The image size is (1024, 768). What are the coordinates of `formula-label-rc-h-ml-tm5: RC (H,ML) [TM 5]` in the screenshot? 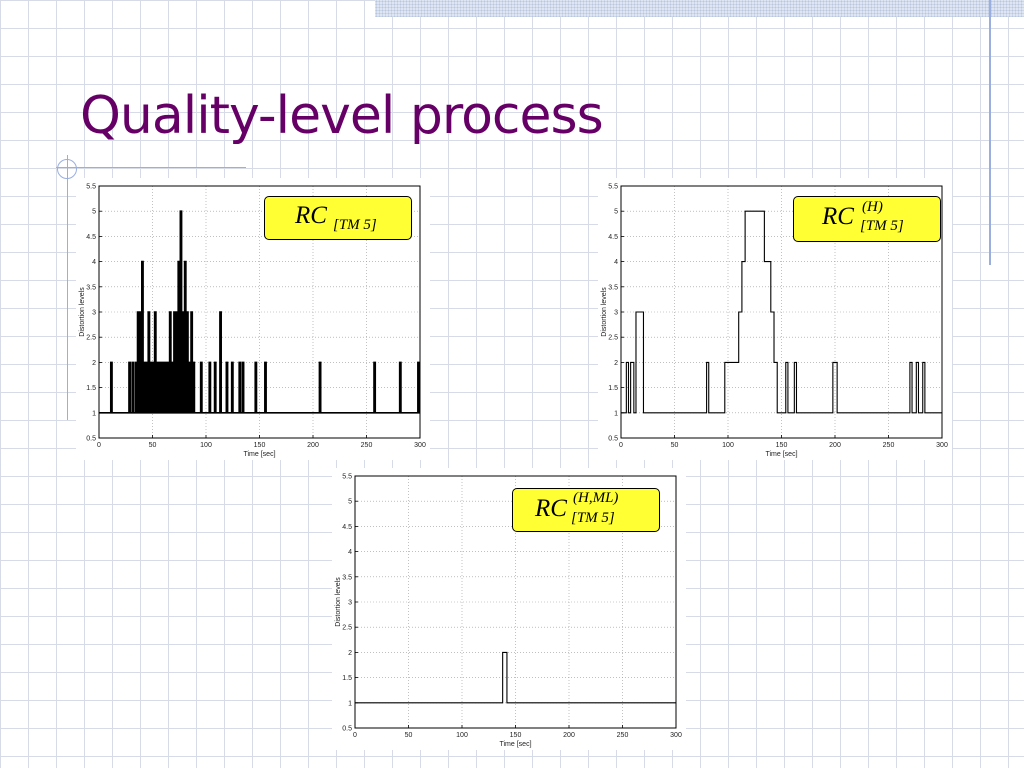 It's located at (586, 510).